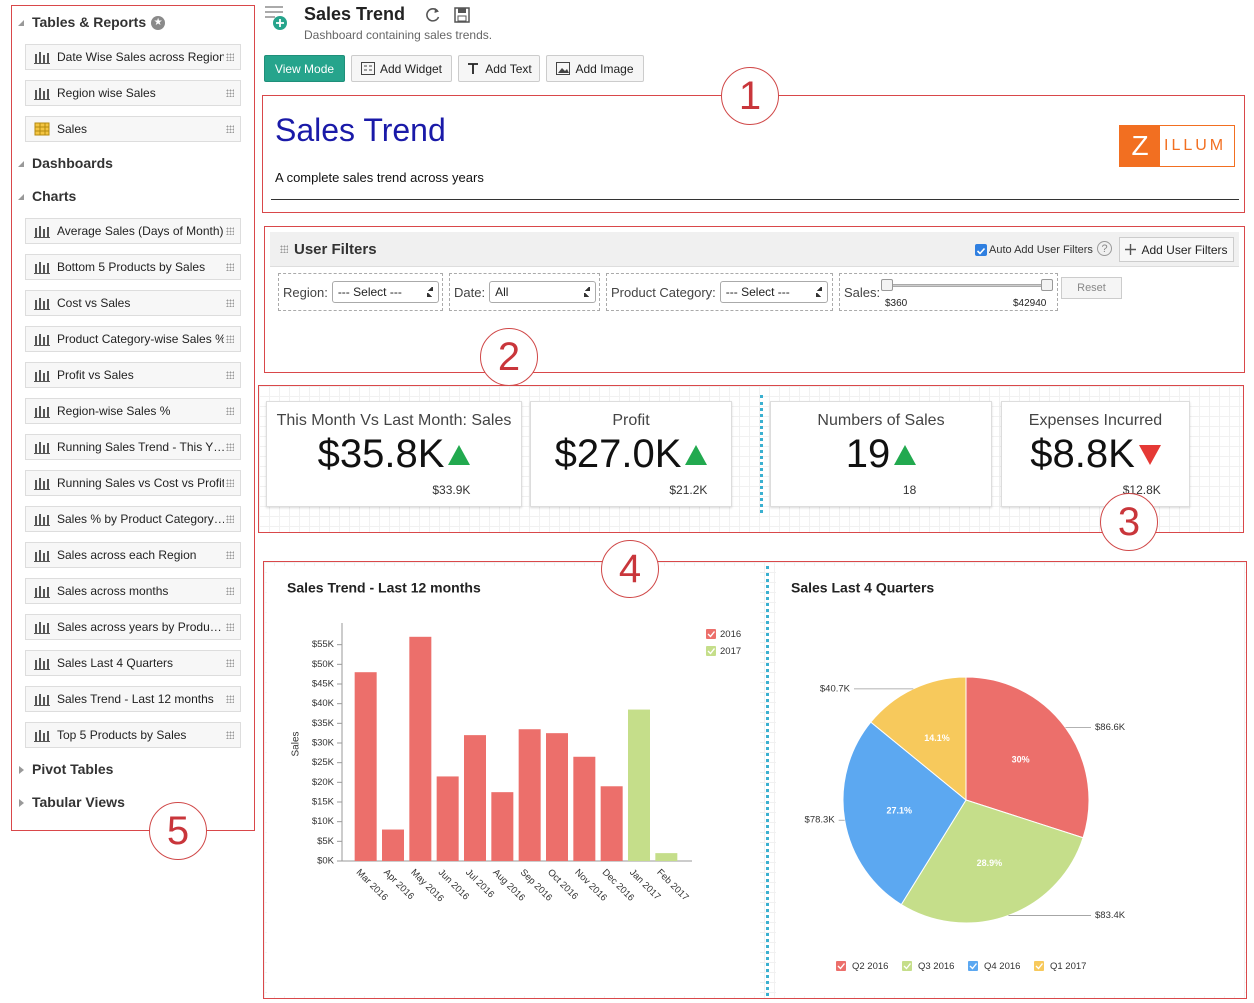 This screenshot has width=1254, height=1003. Describe the element at coordinates (841, 966) in the screenshot. I see `legend-check` at that location.